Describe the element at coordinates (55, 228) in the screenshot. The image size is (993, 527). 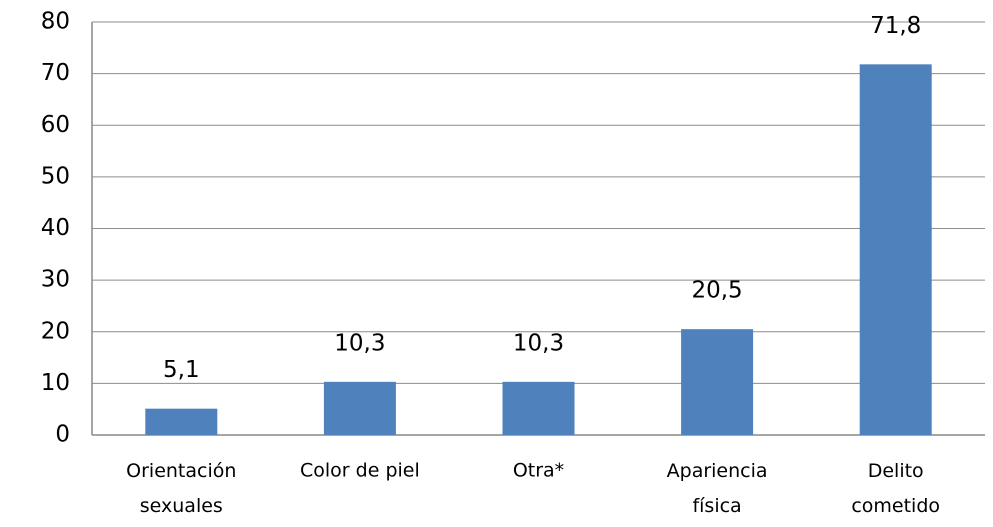
I see `y-tick-label: 40` at that location.